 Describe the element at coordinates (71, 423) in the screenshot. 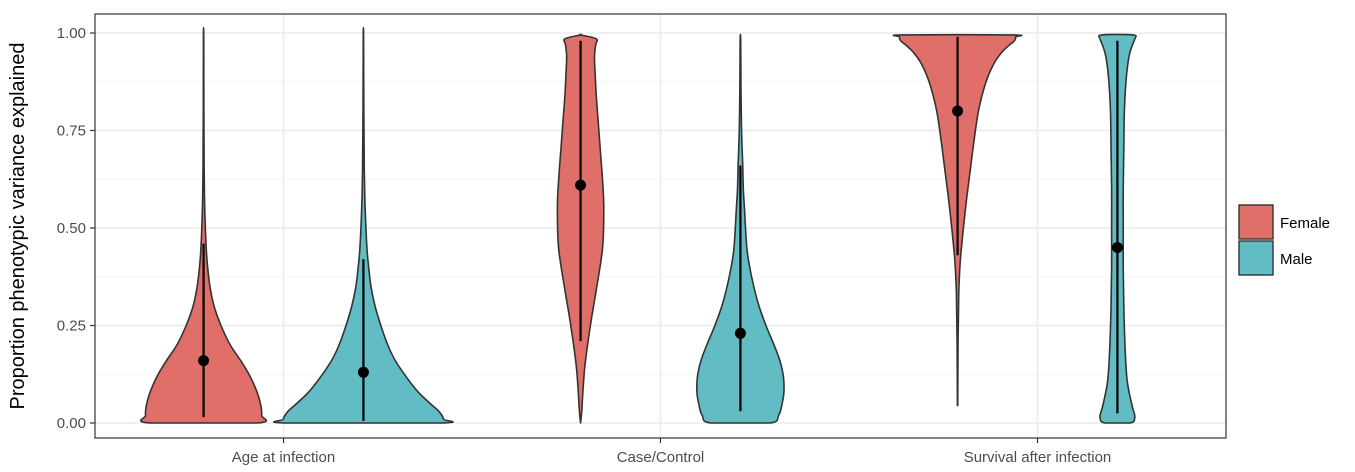

I see `y-tick-label: 0.00` at that location.